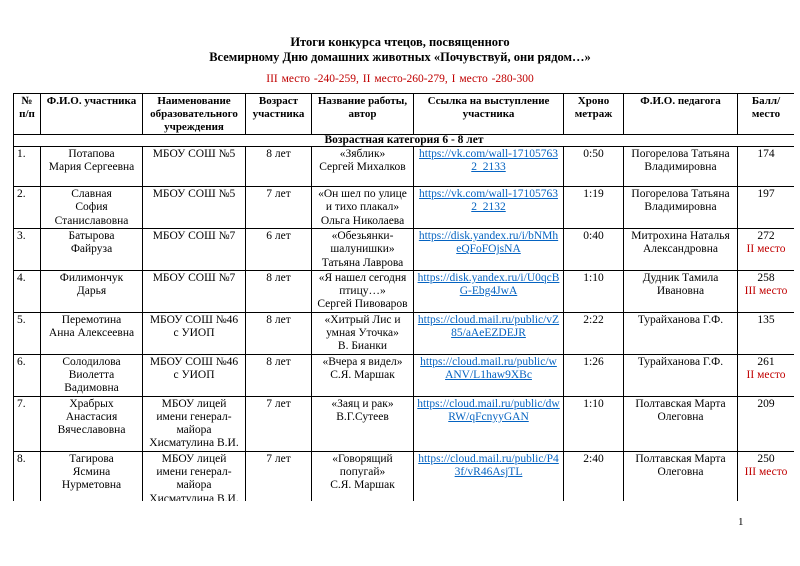  I want to click on work-title: «Вчера я видел» С.Я. Маршак, so click(362, 375).